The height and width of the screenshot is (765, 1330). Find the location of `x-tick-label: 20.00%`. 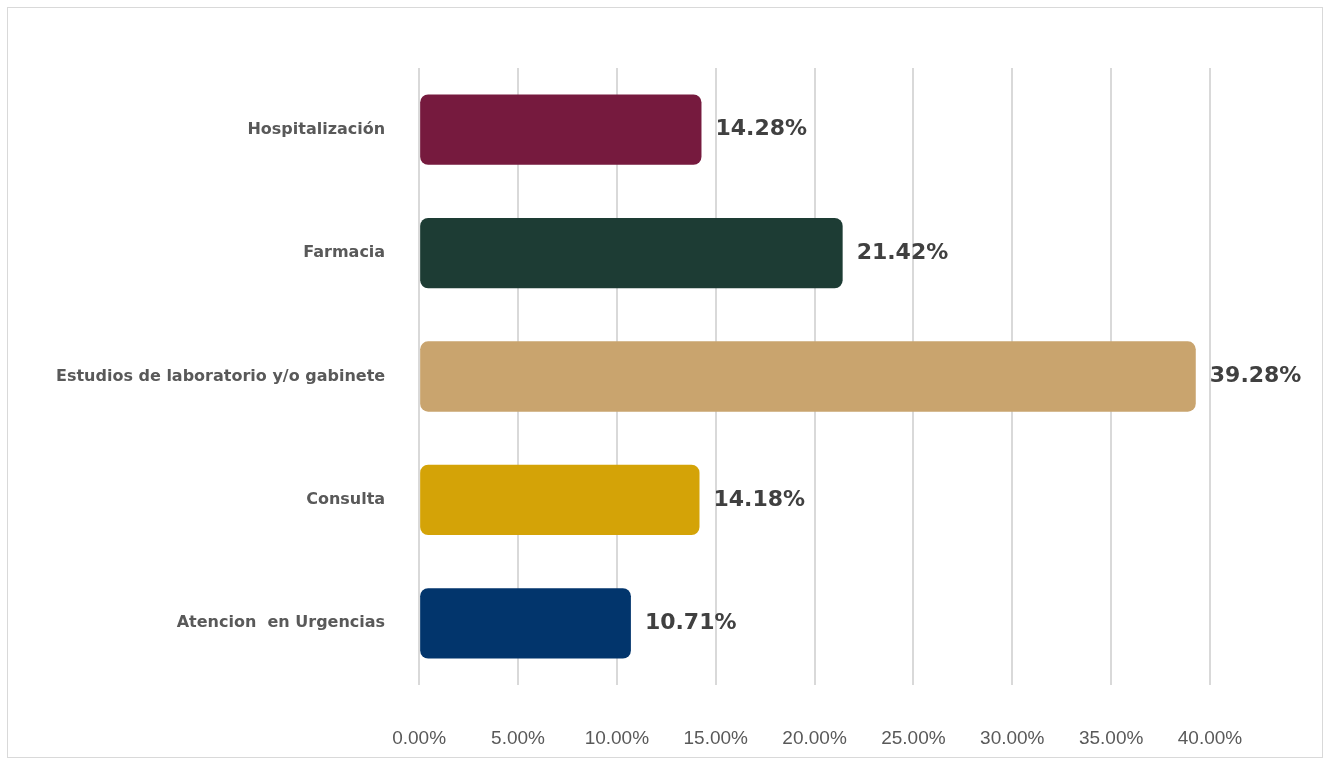

x-tick-label: 20.00% is located at coordinates (814, 737).